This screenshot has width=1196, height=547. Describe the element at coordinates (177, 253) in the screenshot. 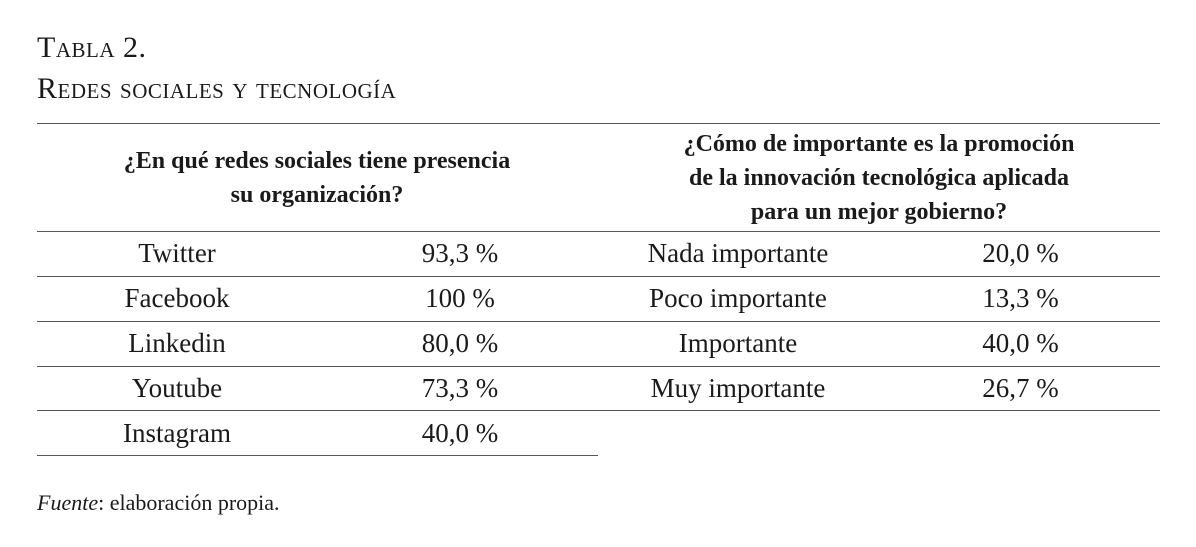

I see `left-row-label: Twitter` at that location.